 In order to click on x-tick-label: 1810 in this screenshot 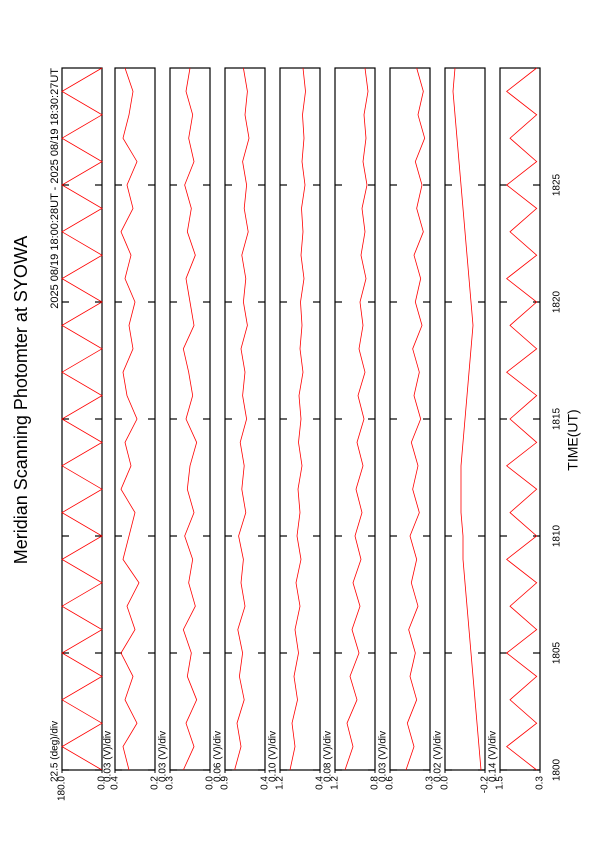, I will do `click(557, 535)`.